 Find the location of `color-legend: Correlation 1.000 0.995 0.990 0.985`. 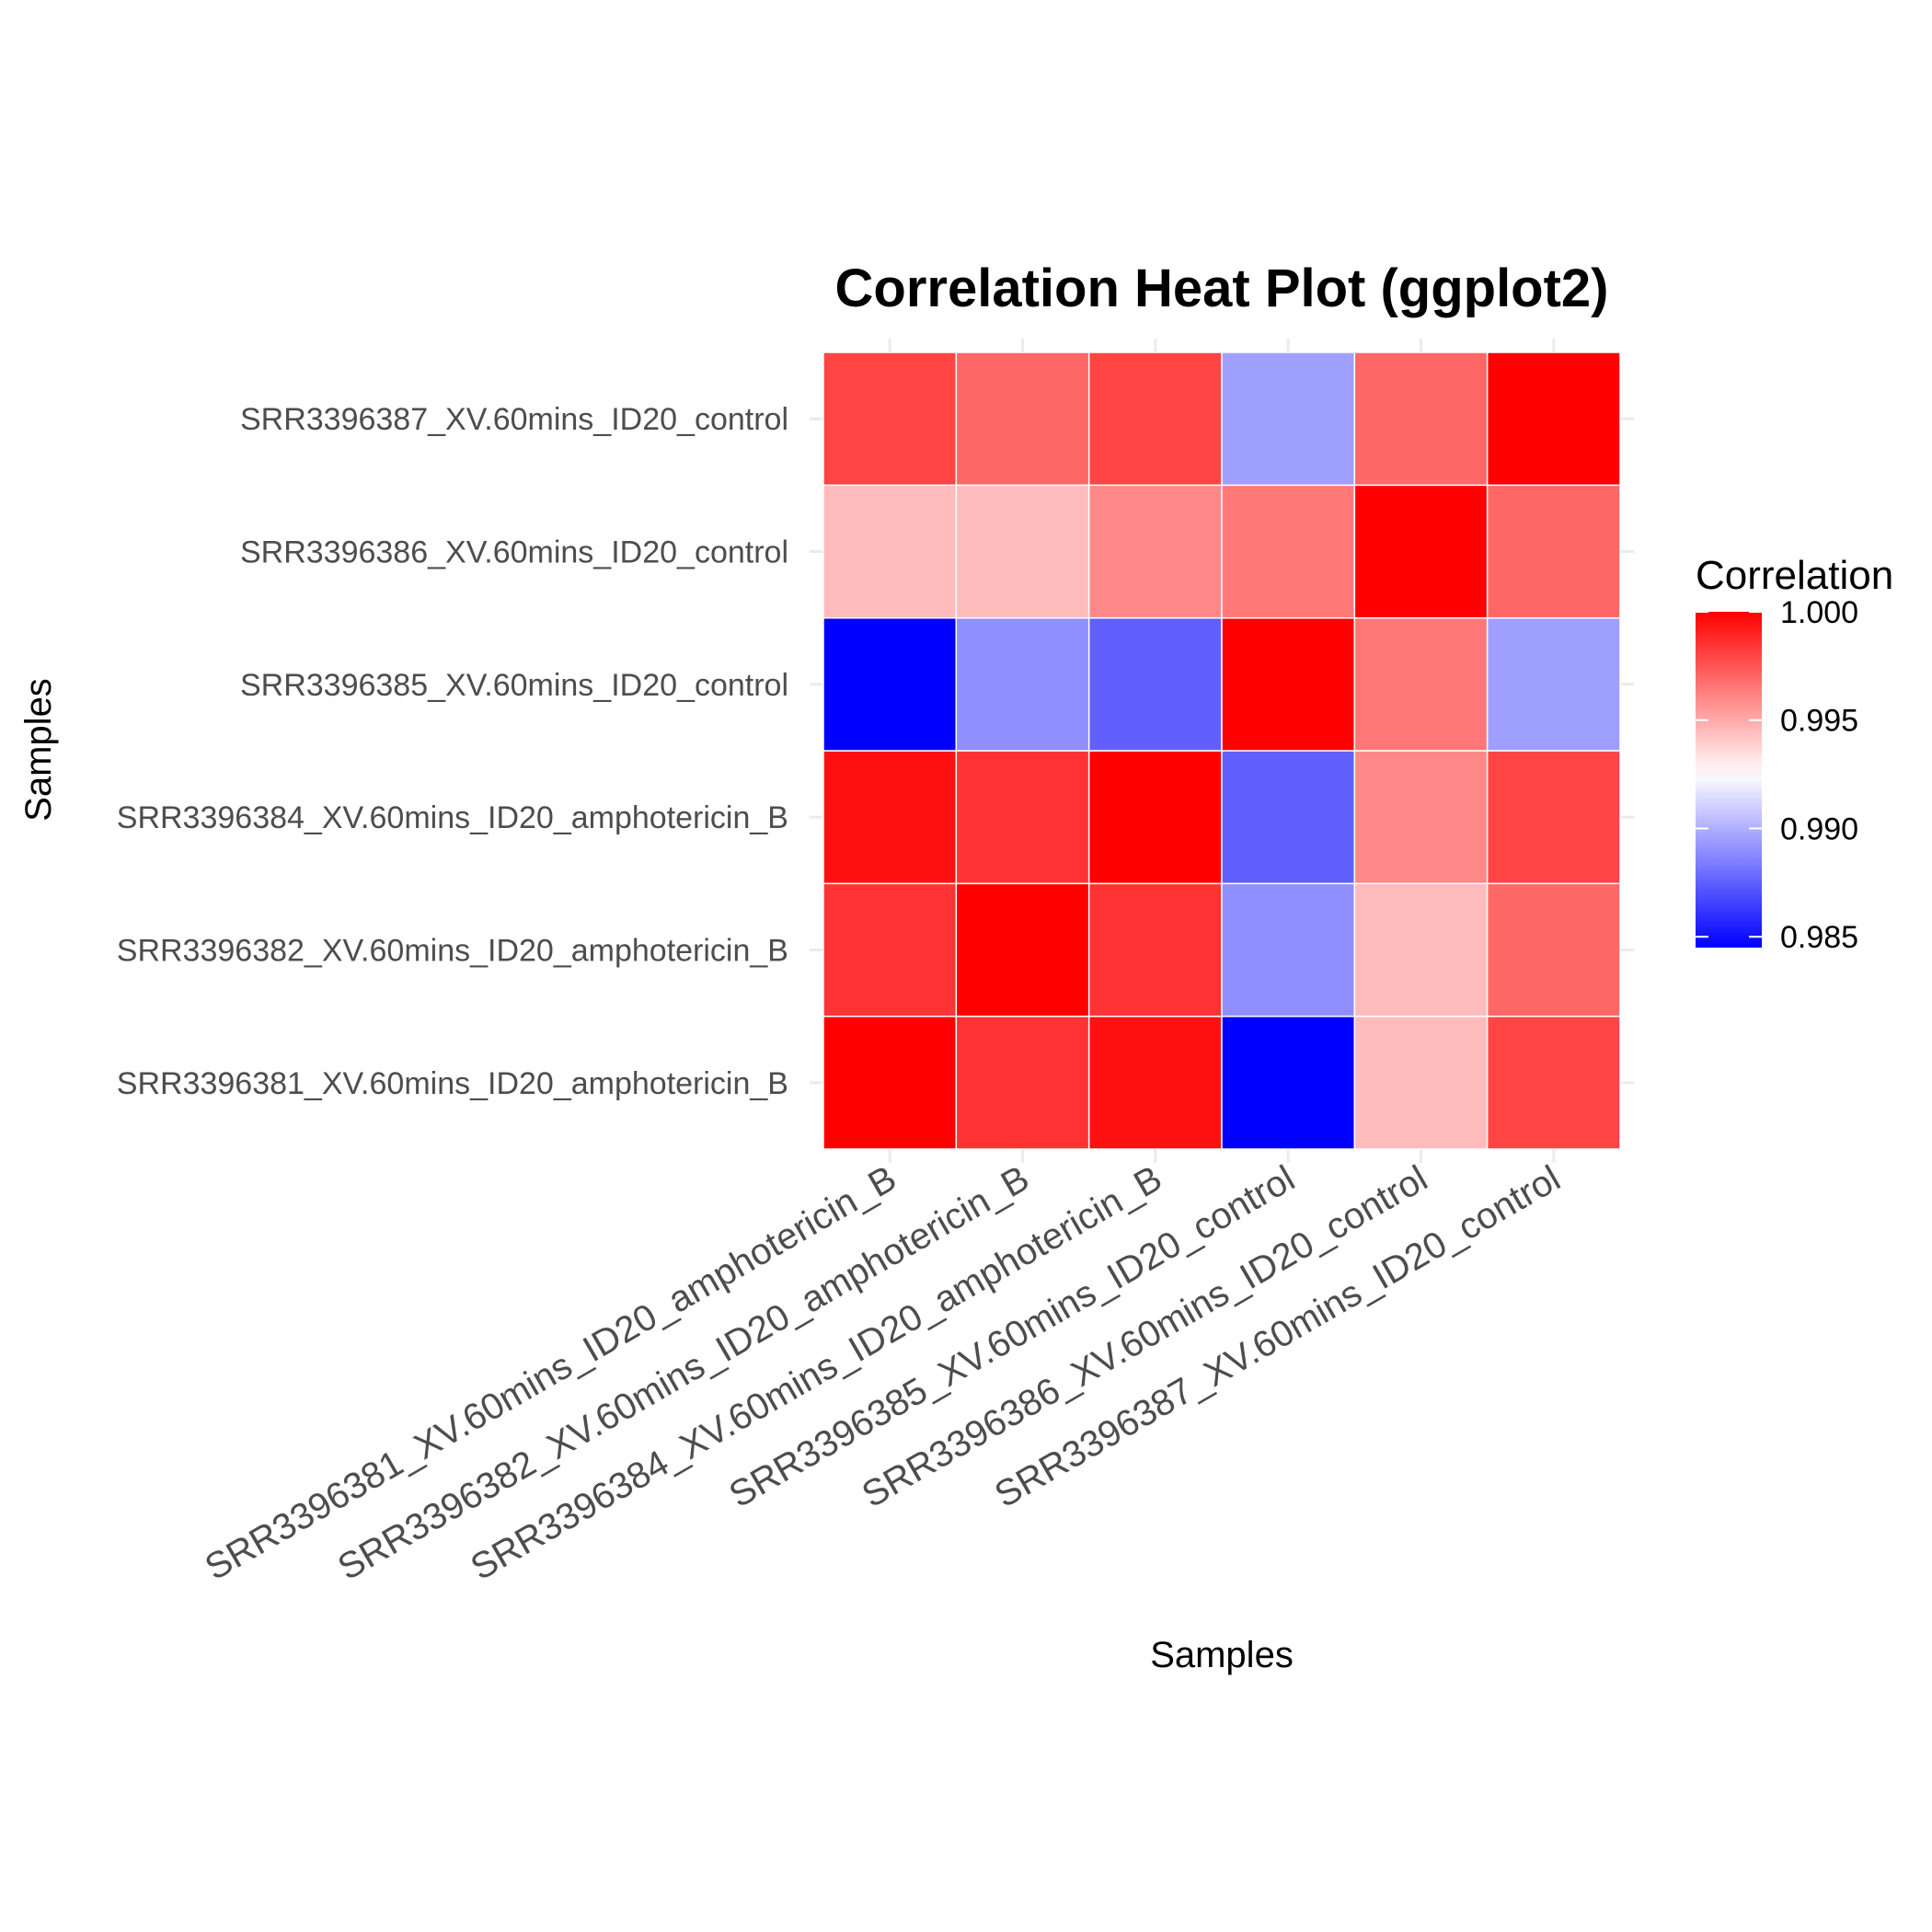

color-legend: Correlation 1.000 0.995 0.990 0.985 is located at coordinates (1794, 754).